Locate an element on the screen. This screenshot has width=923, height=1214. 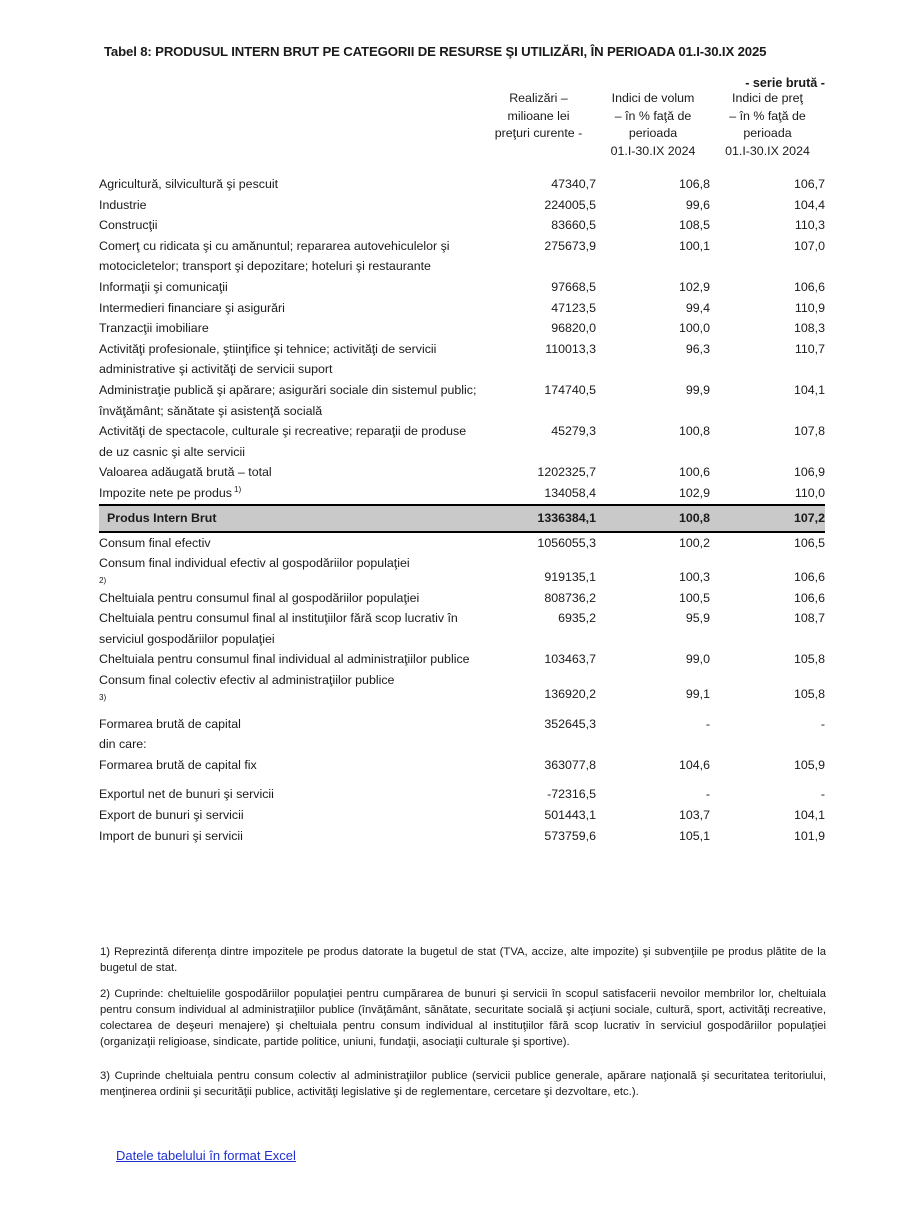
row-value: 808736,2 is located at coordinates (570, 597).